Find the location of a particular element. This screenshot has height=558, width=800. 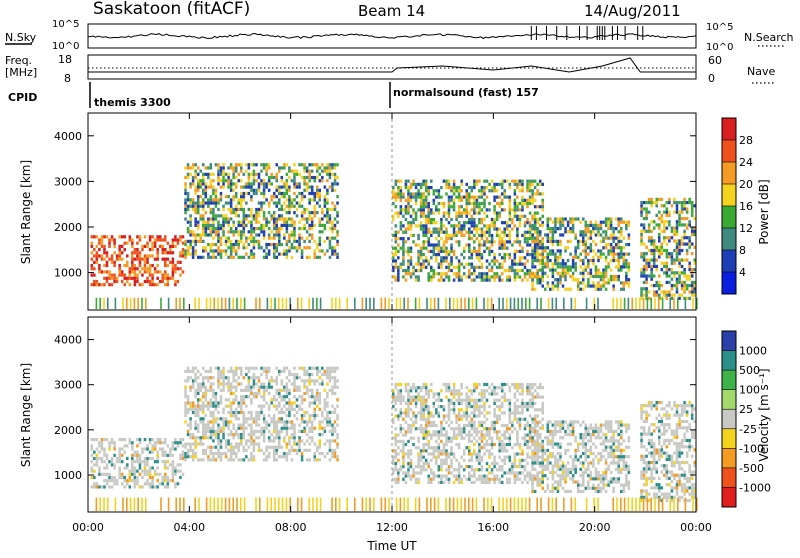

y-tick-label: 2000 is located at coordinates (68, 227).